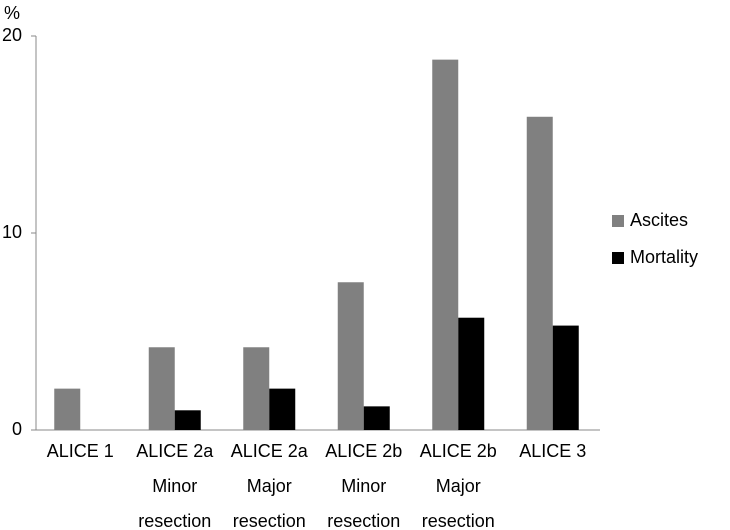 The image size is (730, 530). Describe the element at coordinates (552, 451) in the screenshot. I see `x-tick-label: ALICE 3` at that location.